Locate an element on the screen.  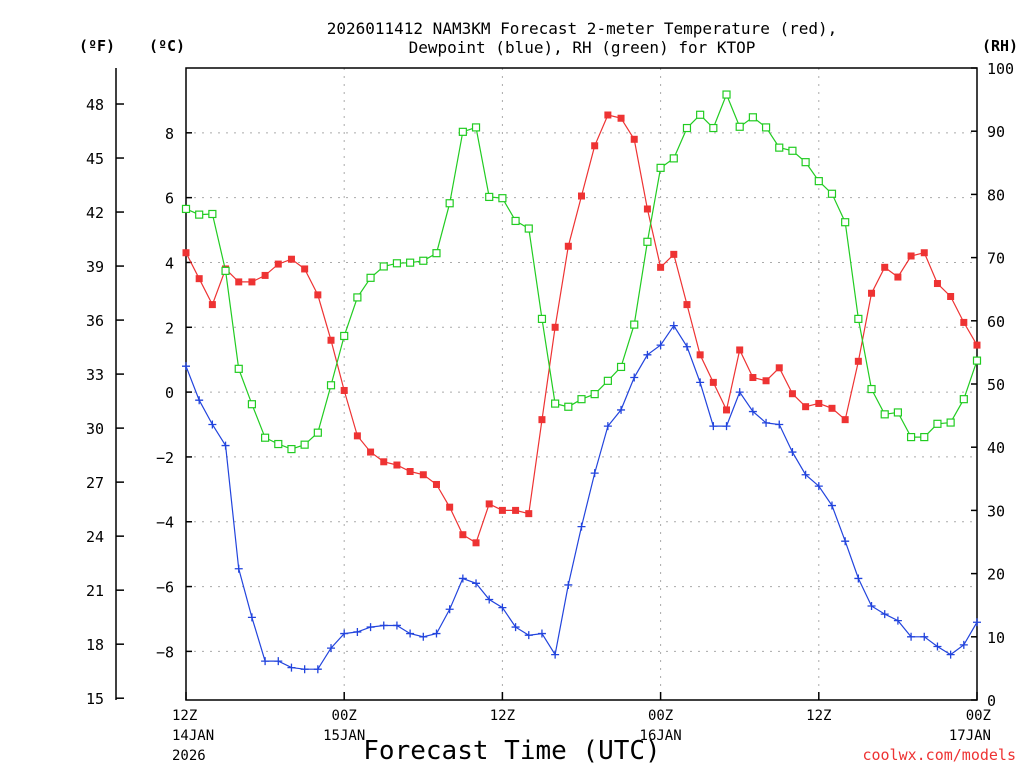
rh-tick-label: 80 is located at coordinates (996, 195).